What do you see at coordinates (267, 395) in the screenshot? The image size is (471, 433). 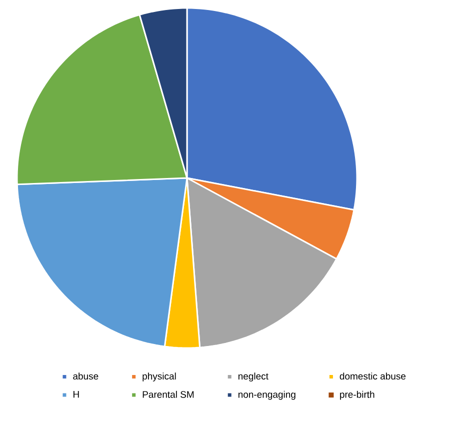 I see `legend-label: non-engaging` at bounding box center [267, 395].